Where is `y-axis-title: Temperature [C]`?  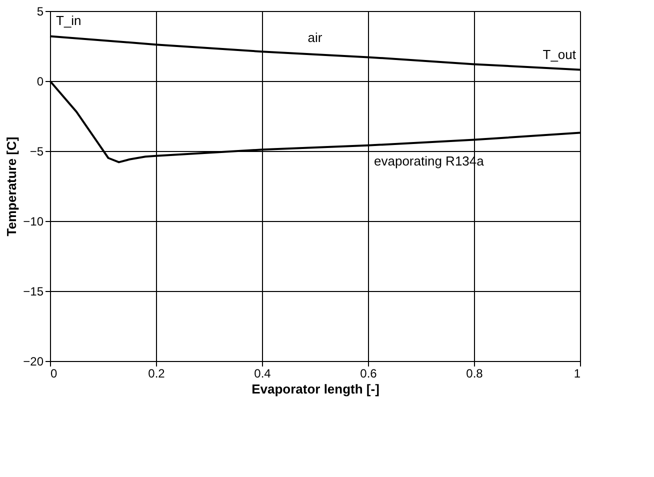 y-axis-title: Temperature [C] is located at coordinates (12, 186).